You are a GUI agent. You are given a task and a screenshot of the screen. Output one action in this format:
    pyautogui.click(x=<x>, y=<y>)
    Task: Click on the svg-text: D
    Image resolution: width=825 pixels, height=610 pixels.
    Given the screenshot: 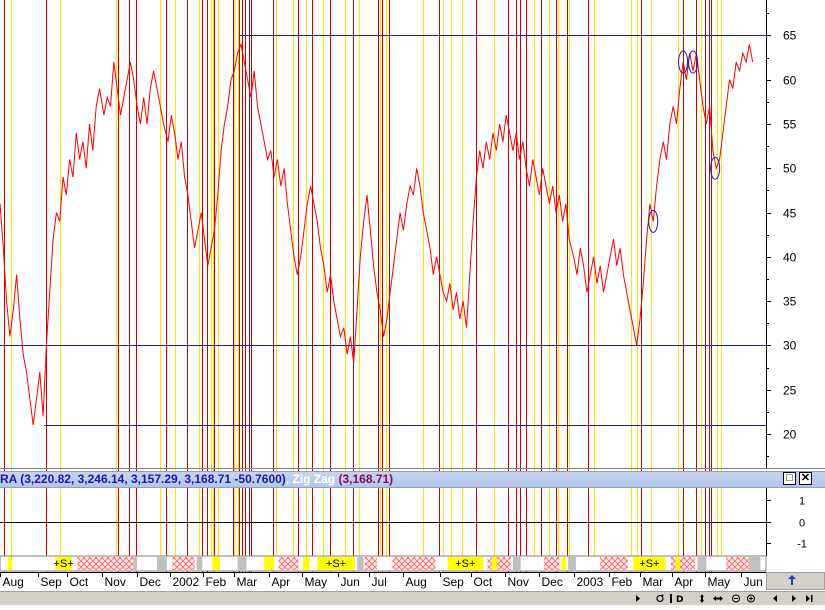 What is the action you would take?
    pyautogui.click(x=679, y=600)
    